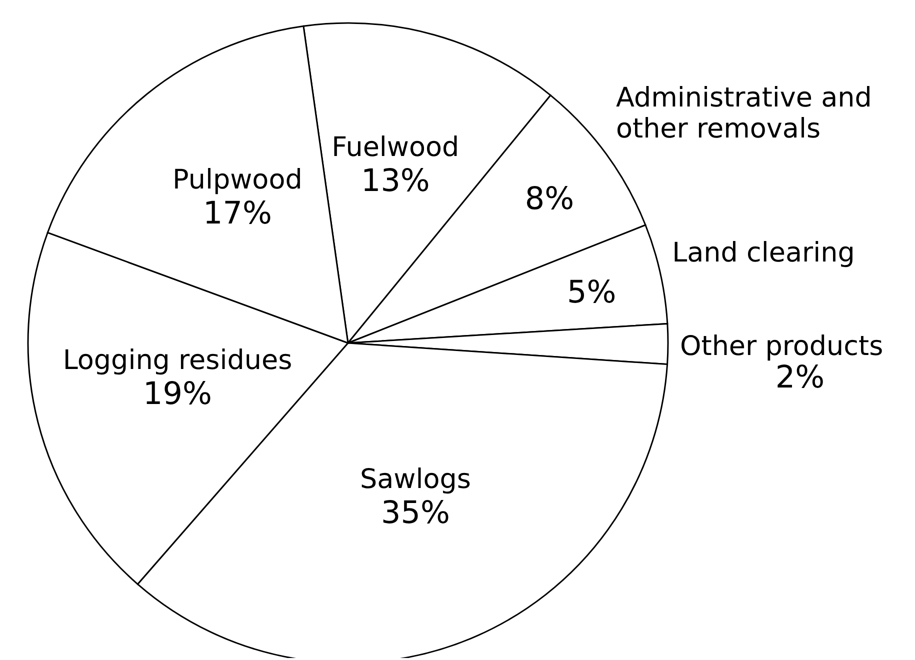  What do you see at coordinates (177, 394) in the screenshot?
I see `data-label: 19%` at bounding box center [177, 394].